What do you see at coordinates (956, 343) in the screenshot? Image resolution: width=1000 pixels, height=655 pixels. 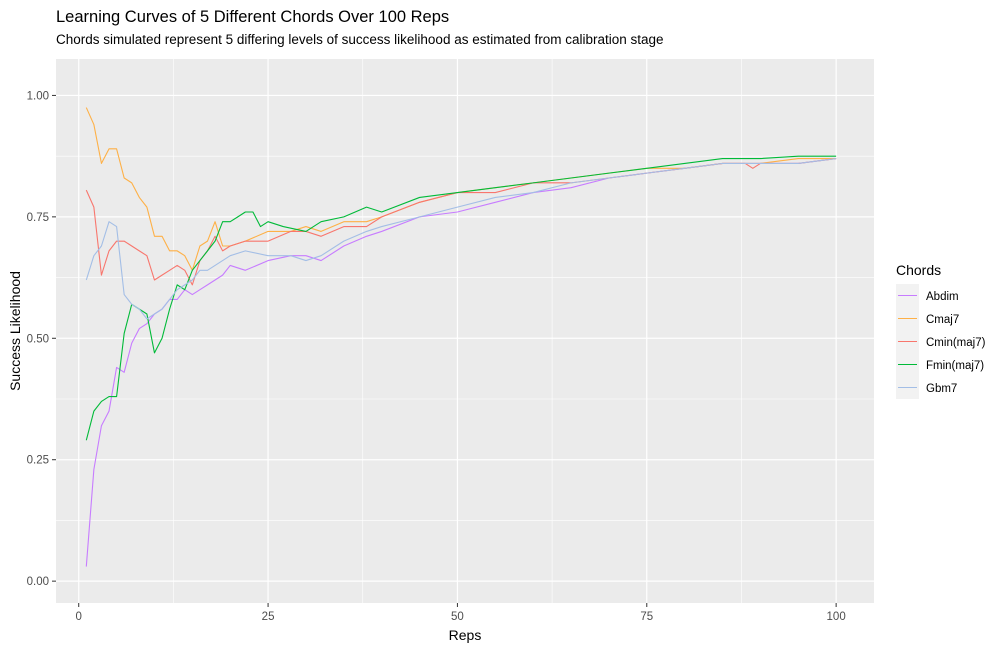 I see `legend-label: Cmin(maj7)` at bounding box center [956, 343].